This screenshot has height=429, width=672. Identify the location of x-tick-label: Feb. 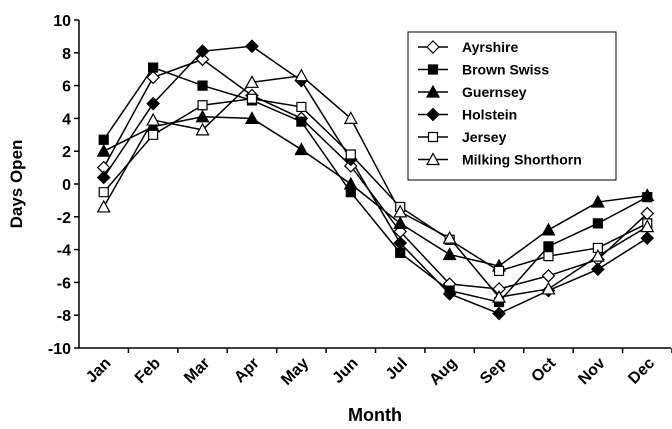
(148, 371).